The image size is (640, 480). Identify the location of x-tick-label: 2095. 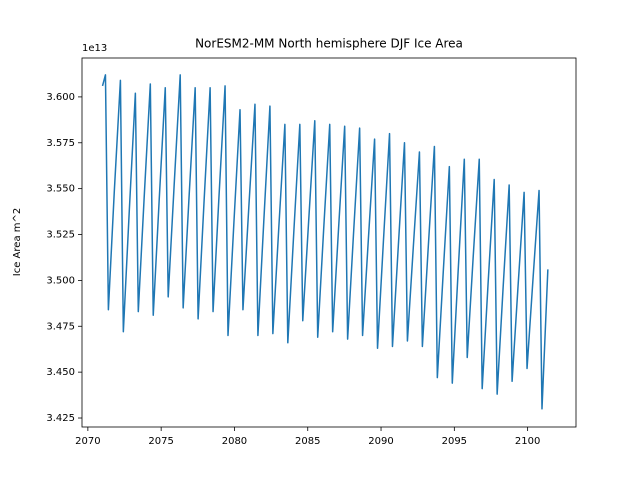
(454, 441).